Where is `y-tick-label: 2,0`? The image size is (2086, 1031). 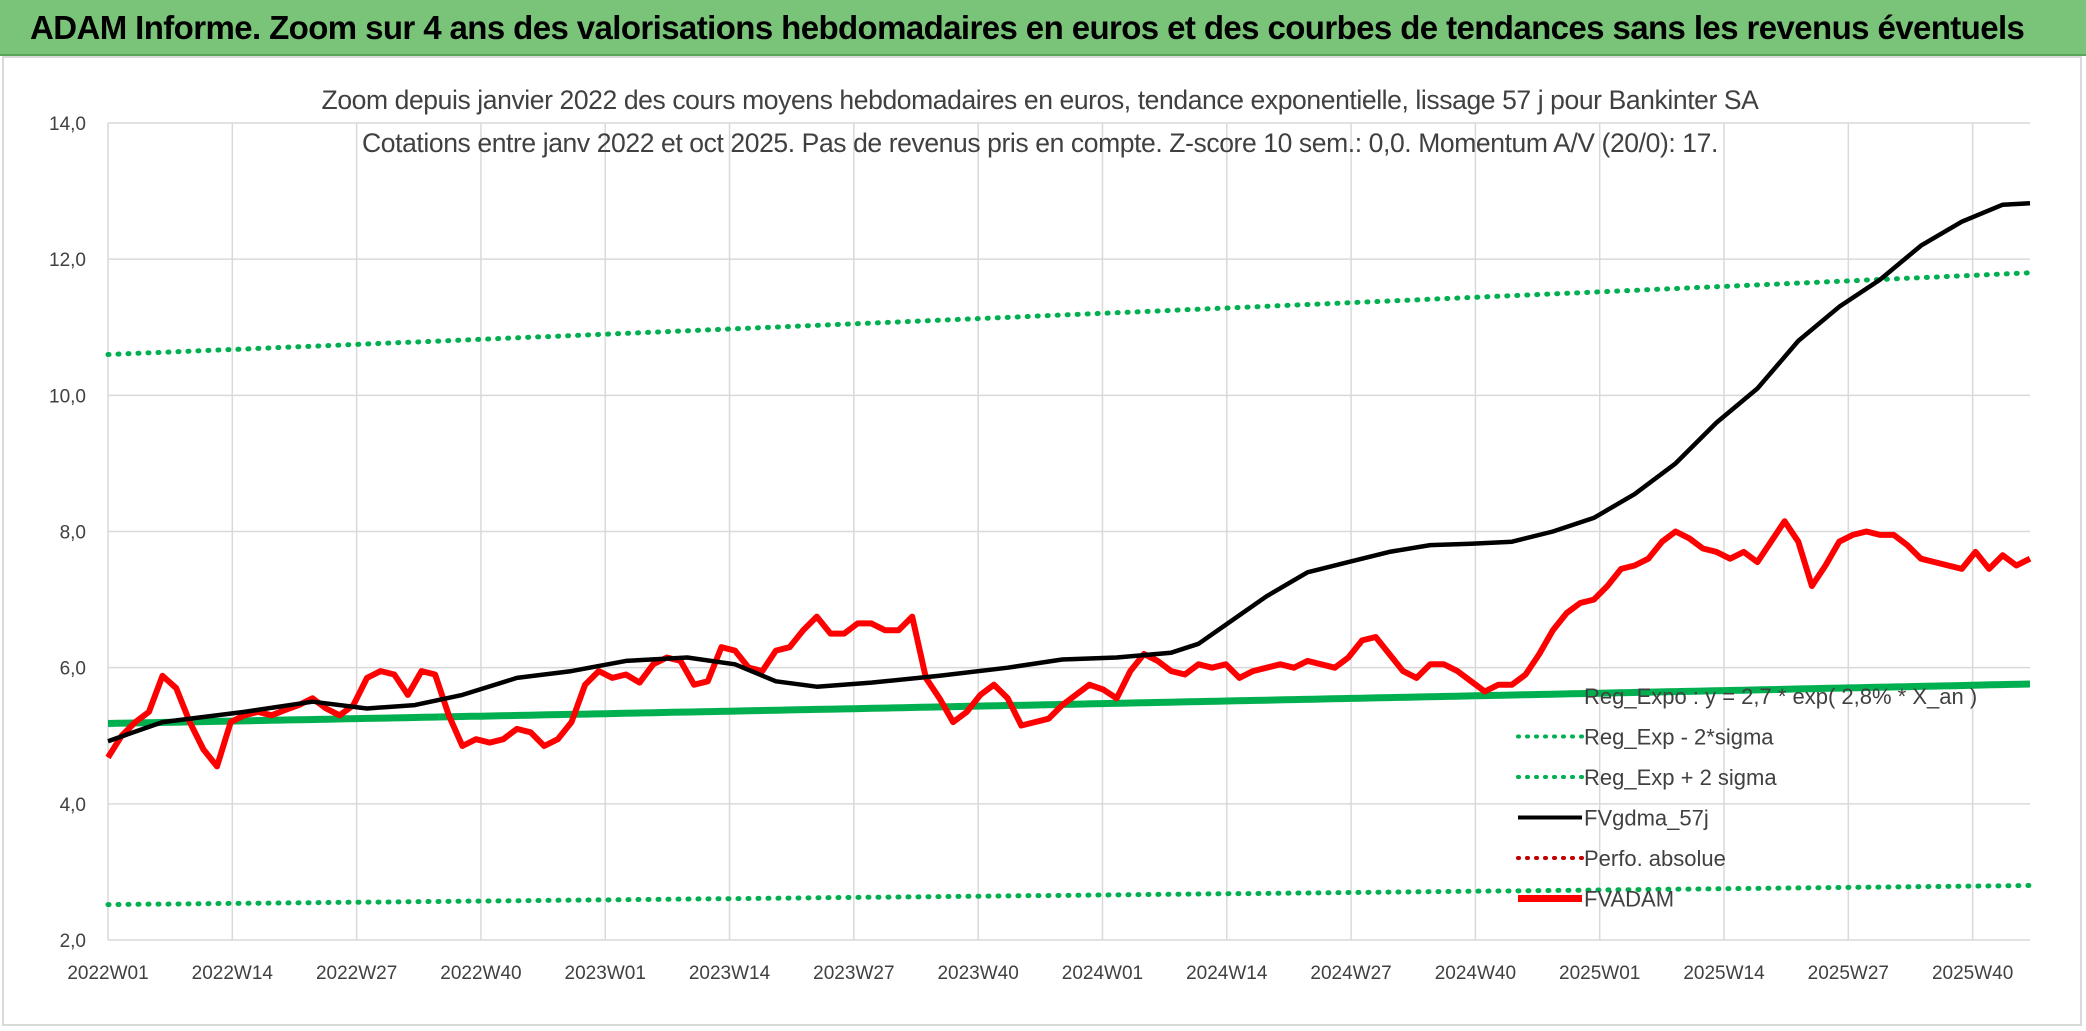 y-tick-label: 2,0 is located at coordinates (73, 941).